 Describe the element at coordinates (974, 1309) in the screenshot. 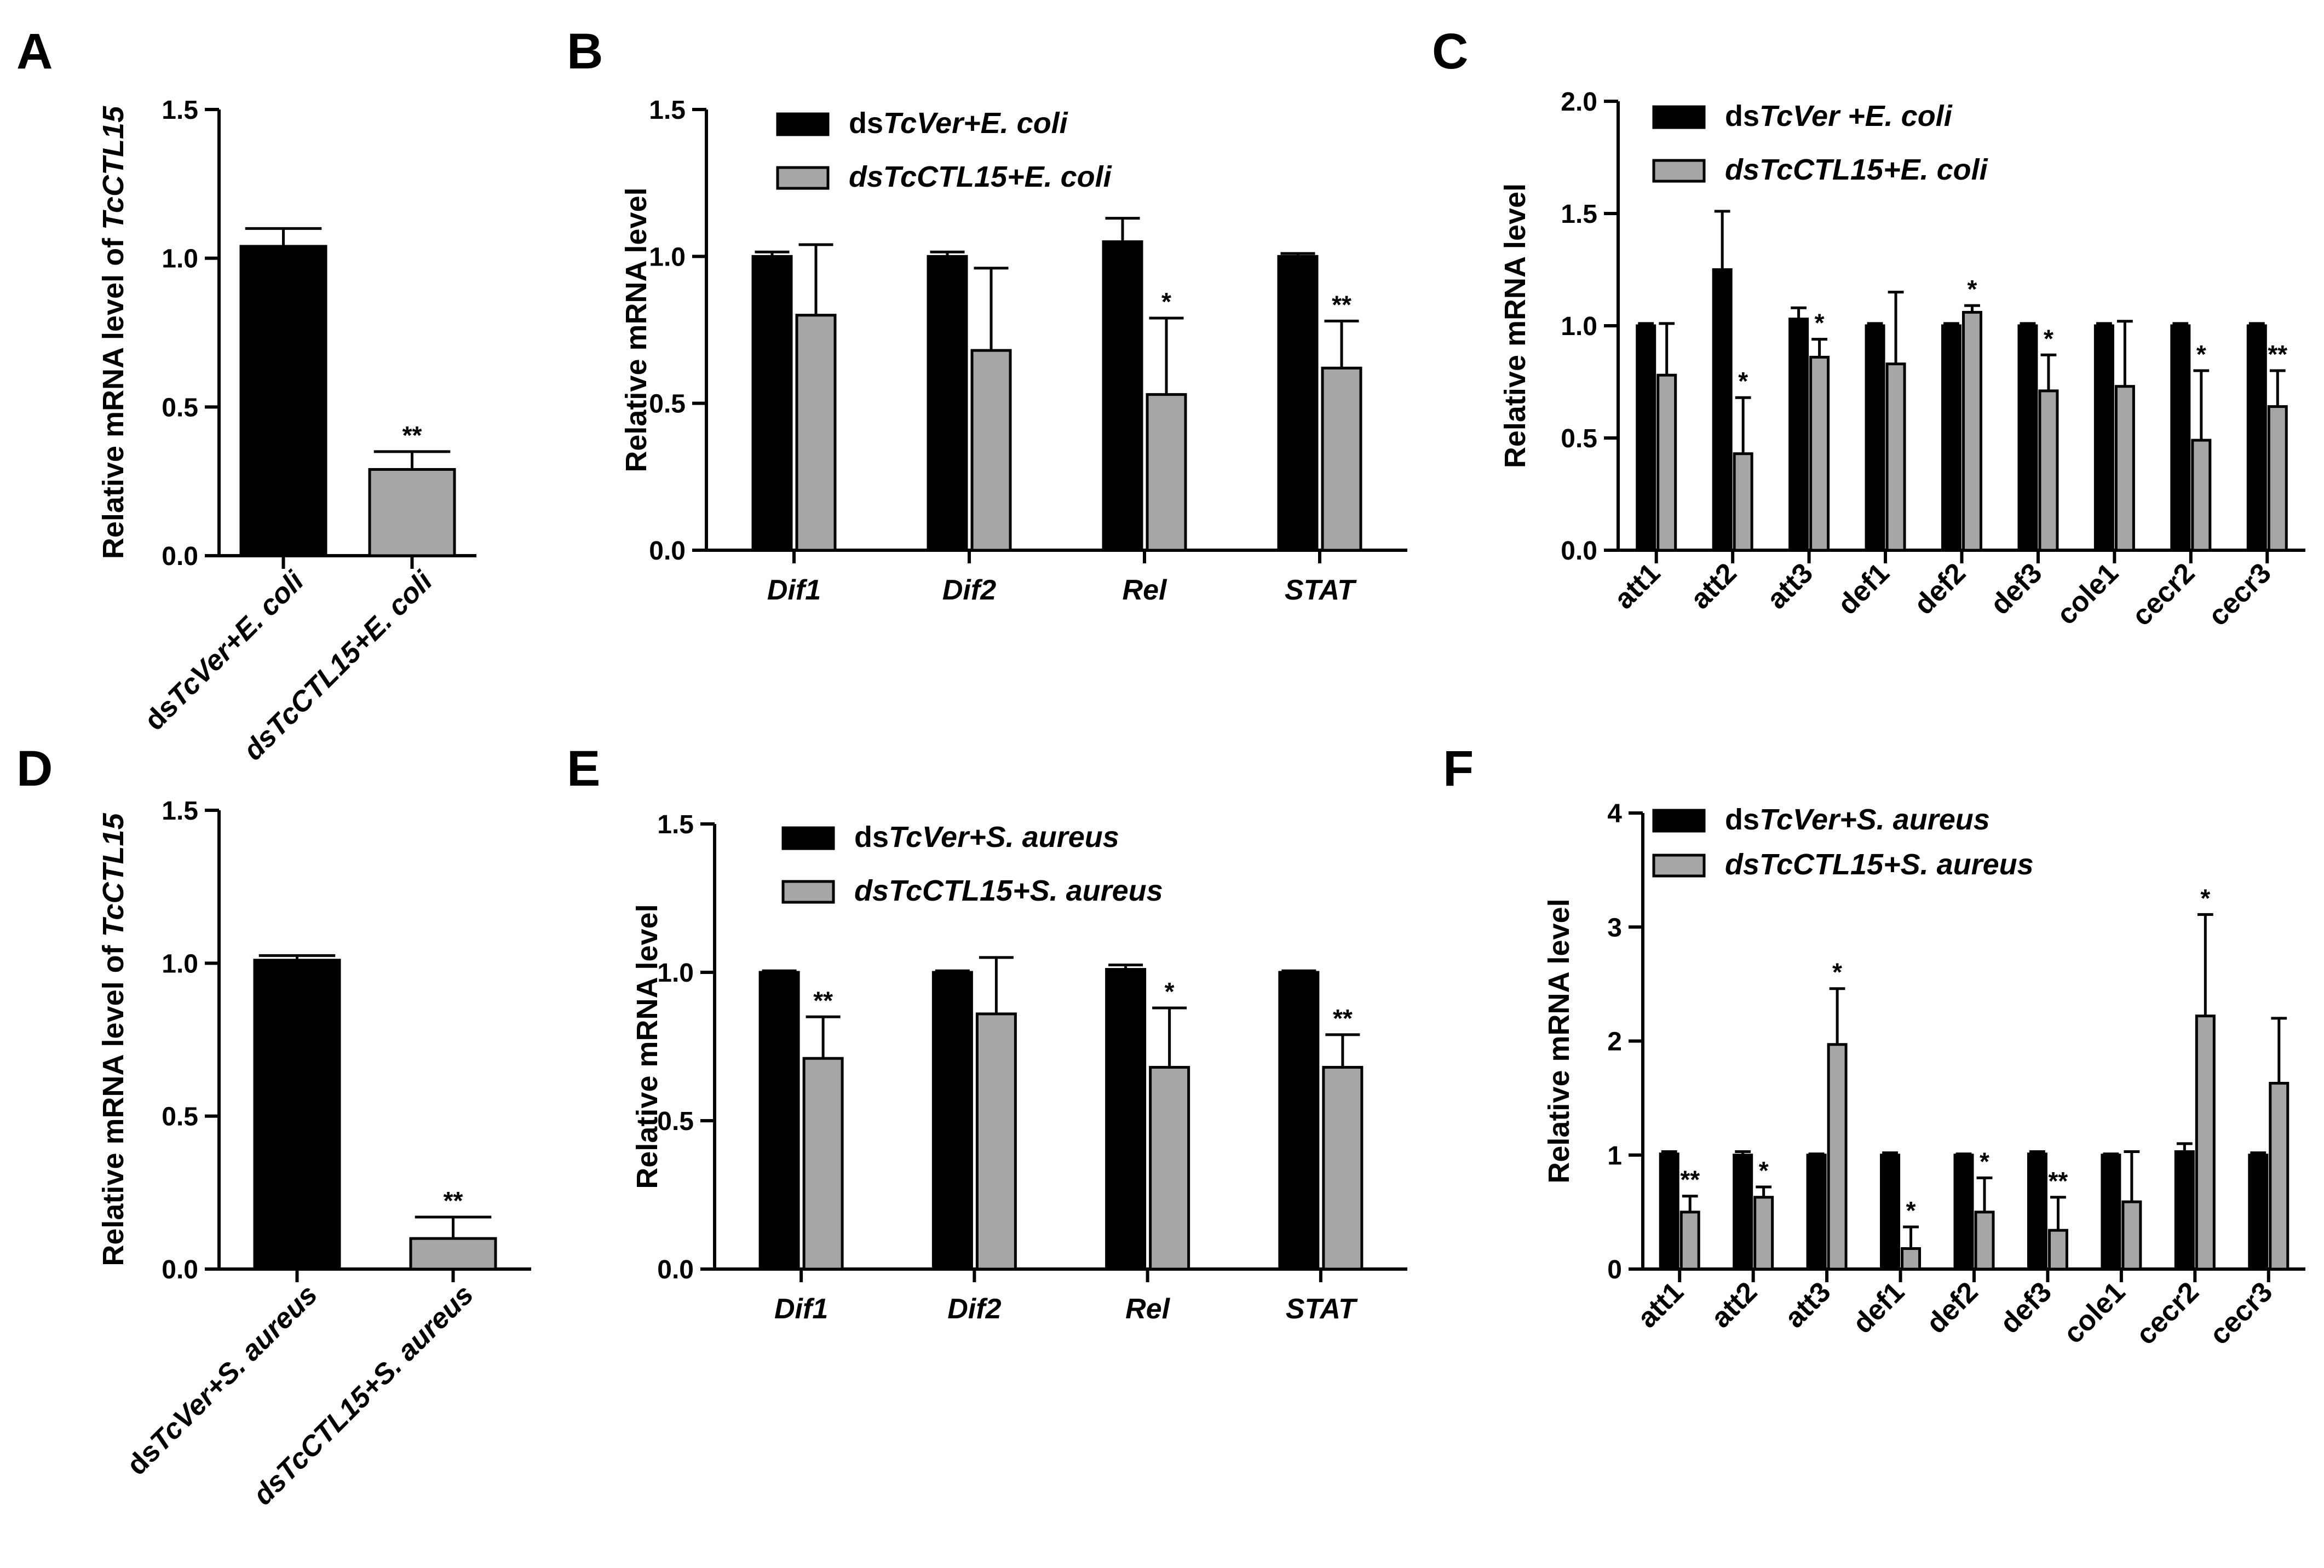

I see `x-category-label: Dif2` at that location.